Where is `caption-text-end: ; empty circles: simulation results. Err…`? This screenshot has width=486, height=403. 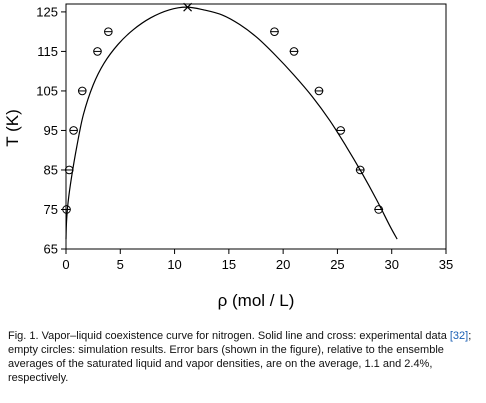
caption-text-end: ; empty circles: simulation results. Err… is located at coordinates (240, 357).